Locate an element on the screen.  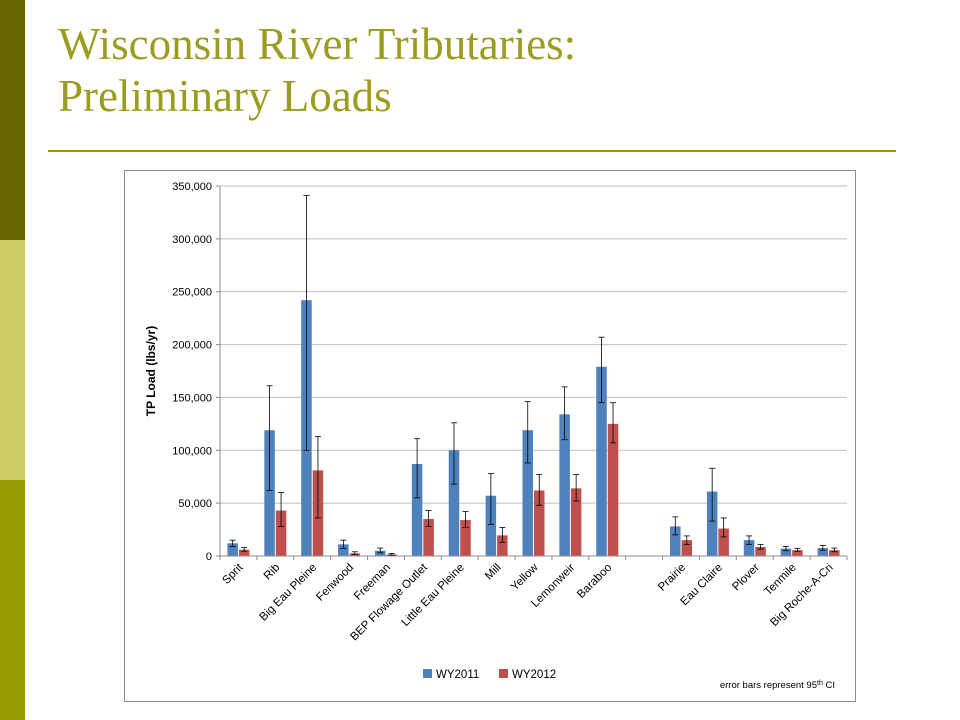
slide-title-line-2: Preliminary Loads is located at coordinates (225, 96).